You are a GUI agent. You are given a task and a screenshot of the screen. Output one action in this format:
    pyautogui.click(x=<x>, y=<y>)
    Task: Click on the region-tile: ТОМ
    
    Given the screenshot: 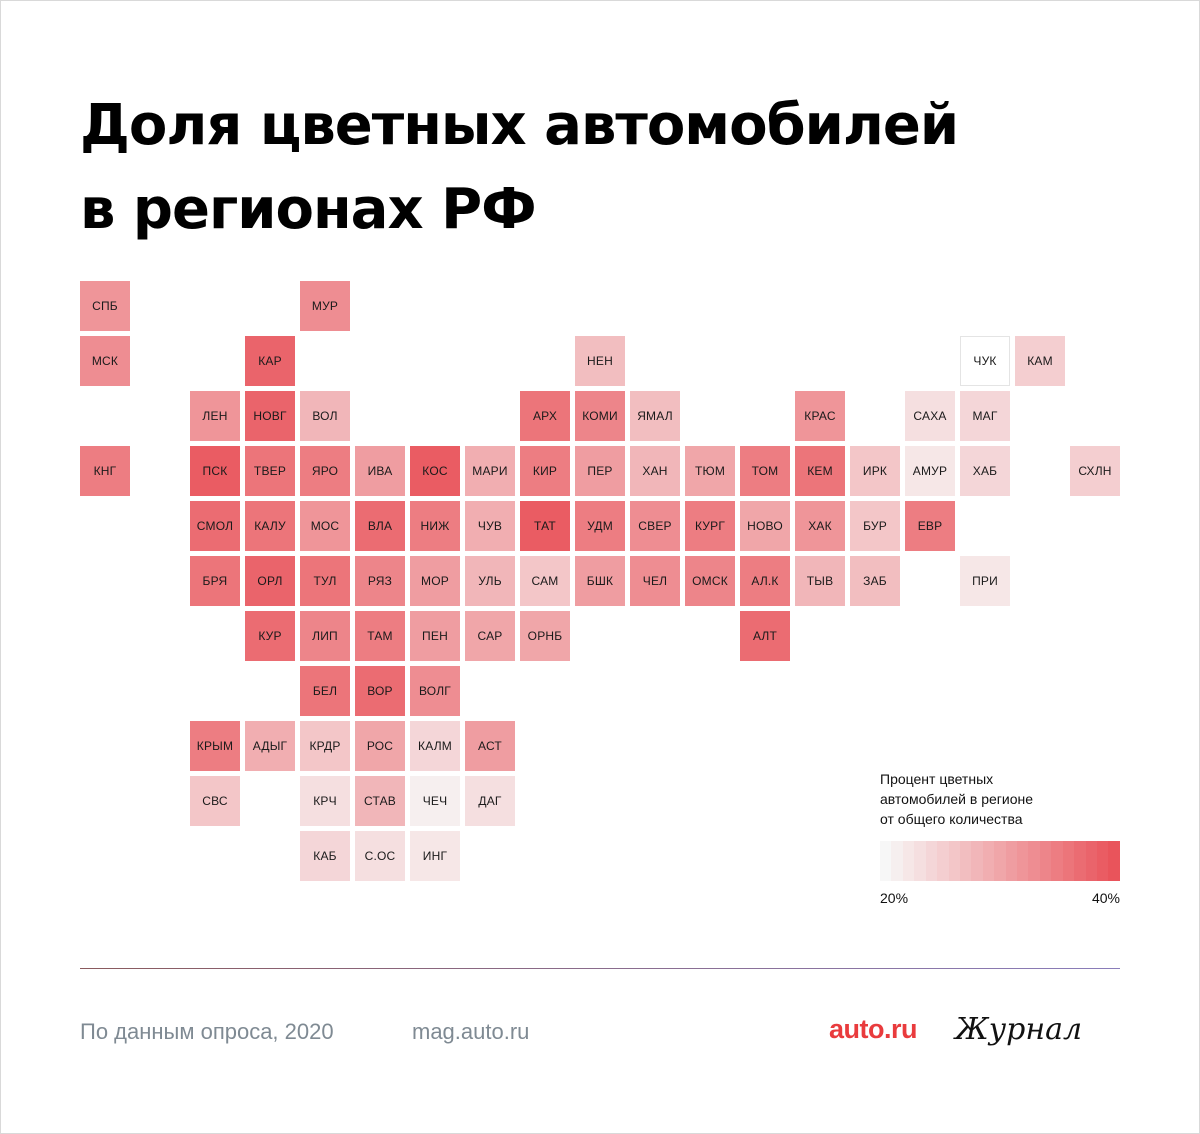 What is the action you would take?
    pyautogui.click(x=765, y=471)
    